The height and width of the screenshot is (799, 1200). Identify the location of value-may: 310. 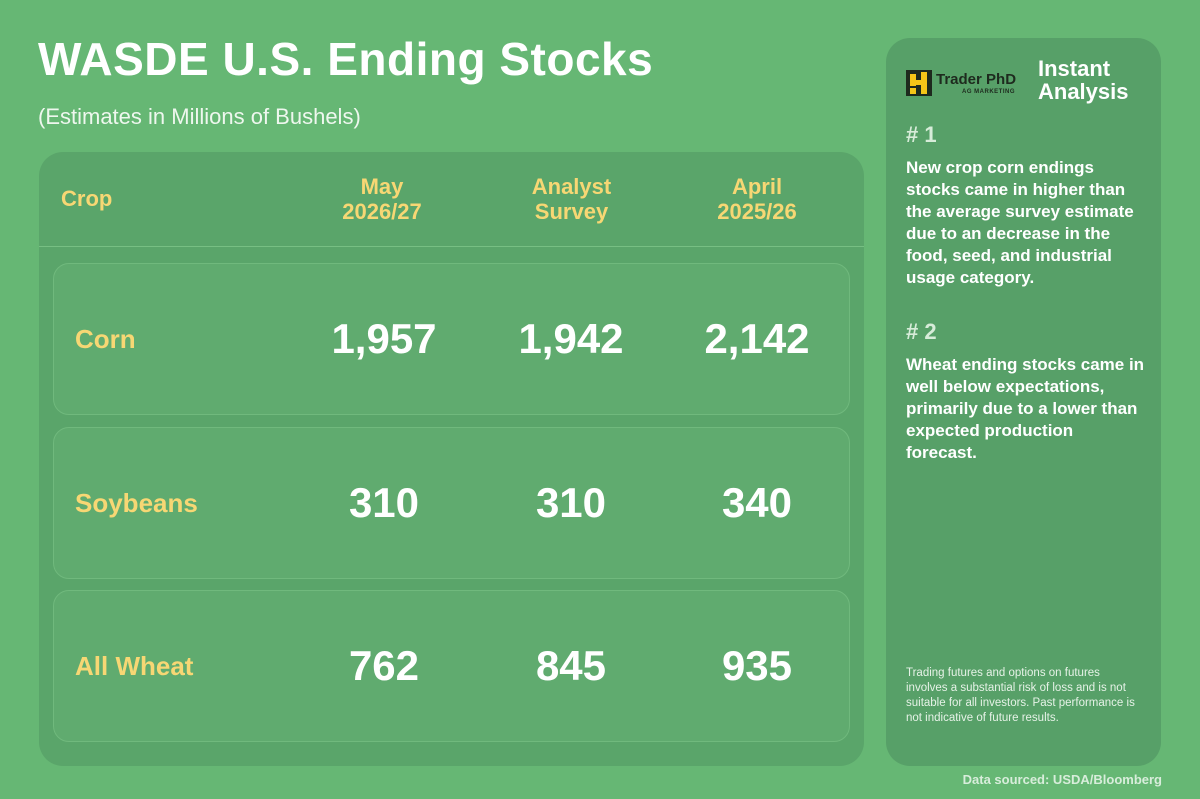
(384, 502).